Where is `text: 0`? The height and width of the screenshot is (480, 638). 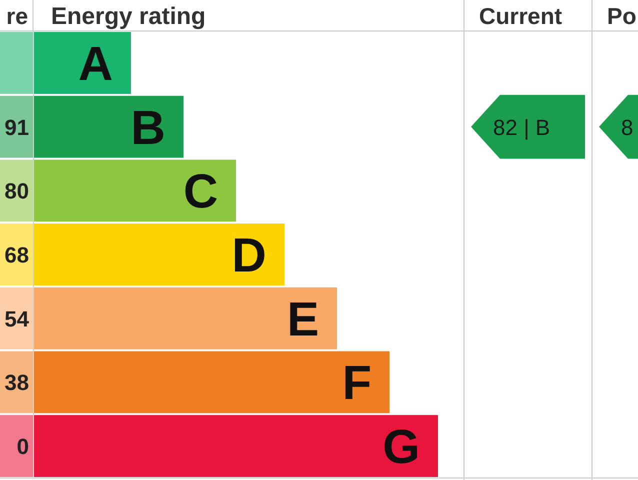
text: 0 is located at coordinates (22, 447).